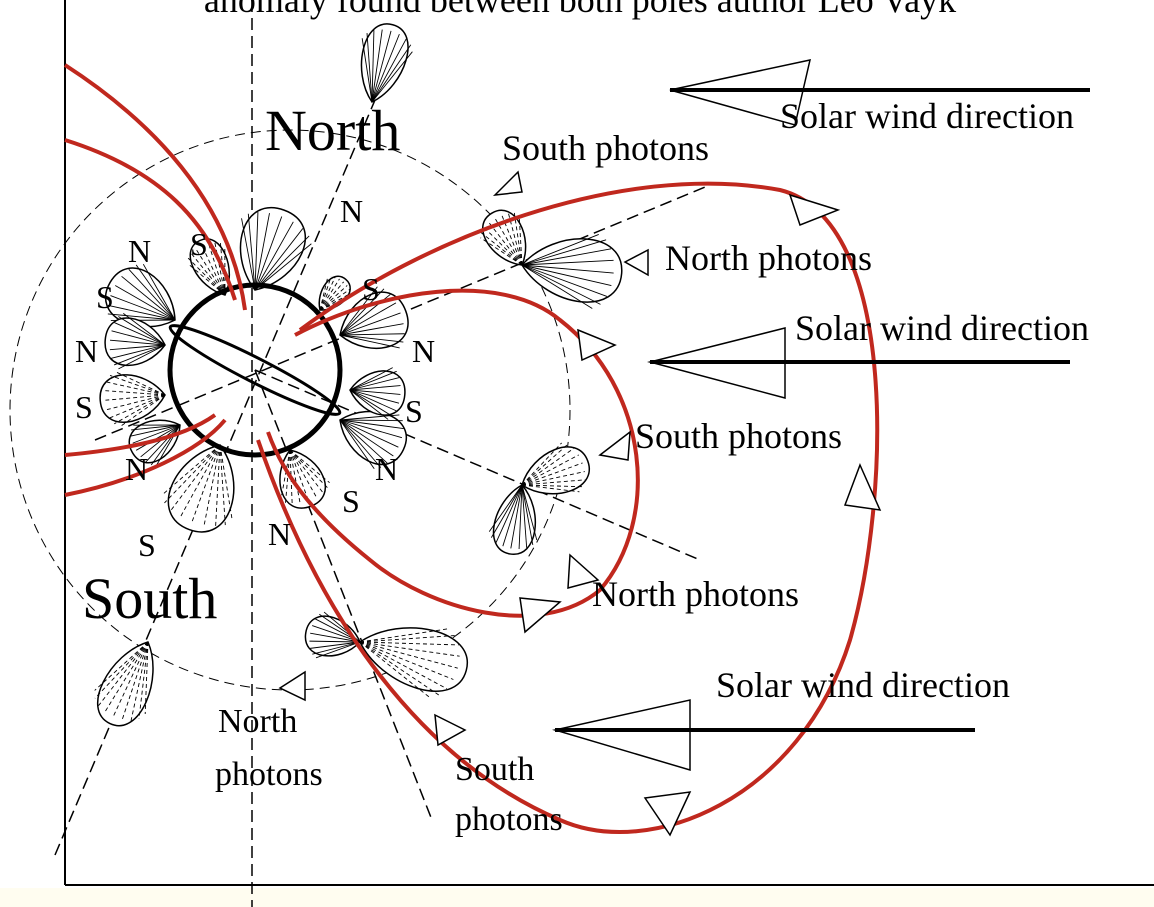 Image resolution: width=1154 pixels, height=907 pixels. I want to click on photon-label: North photons, so click(695, 594).